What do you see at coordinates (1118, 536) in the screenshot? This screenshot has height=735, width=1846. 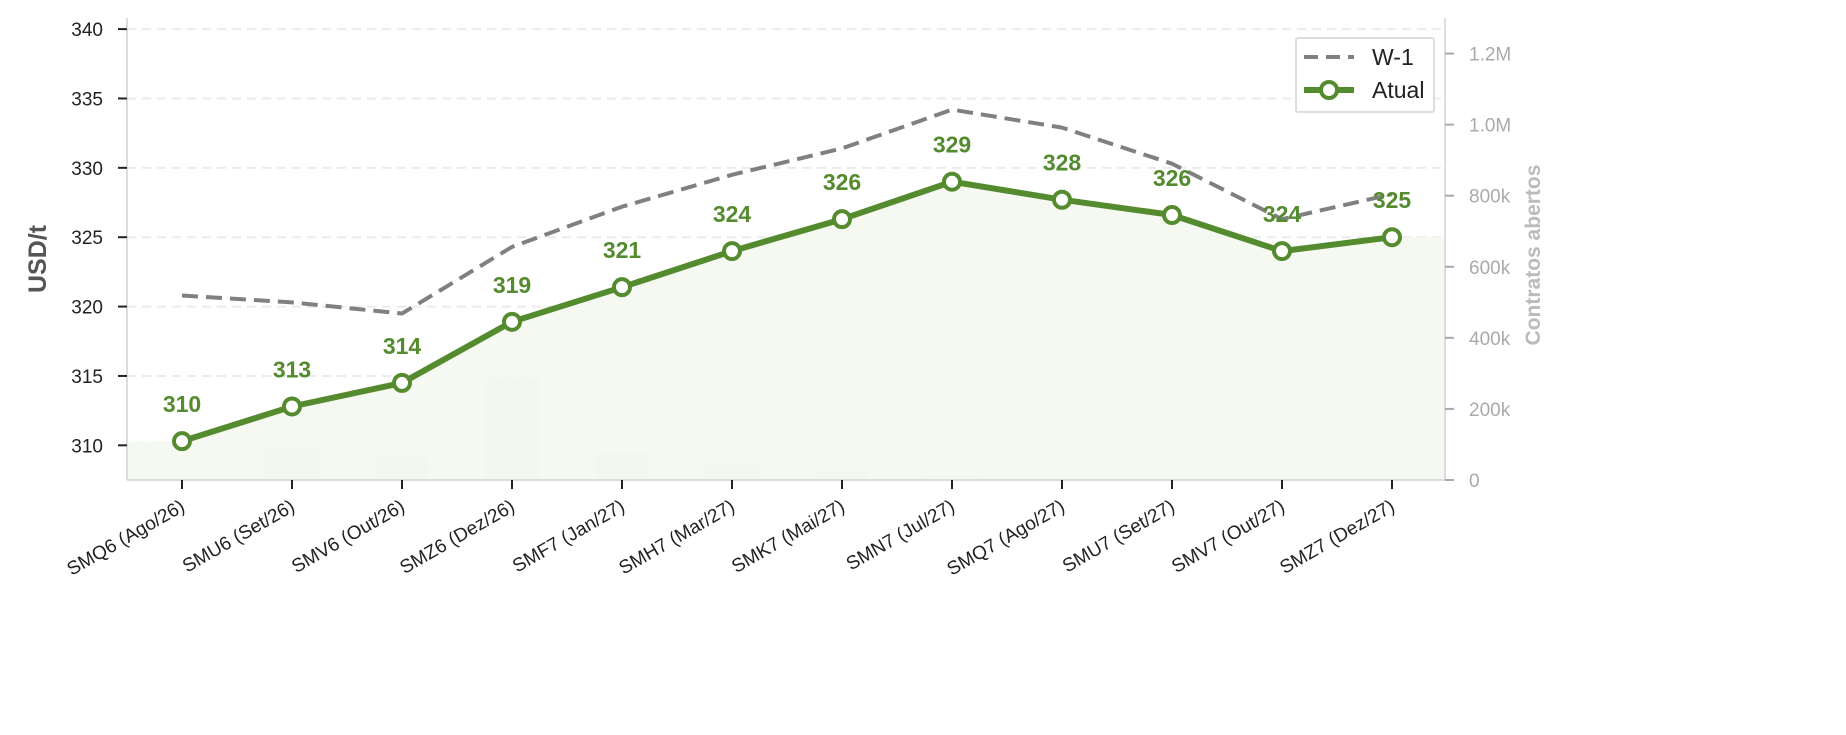 I see `x-tick-label: SMU7 (Set/27)` at bounding box center [1118, 536].